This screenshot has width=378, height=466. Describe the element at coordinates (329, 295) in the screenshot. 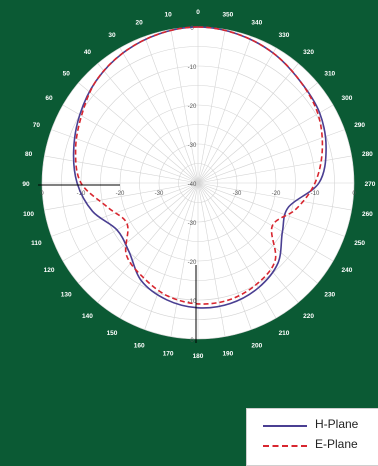

I see `angle-tick-label: 230` at that location.